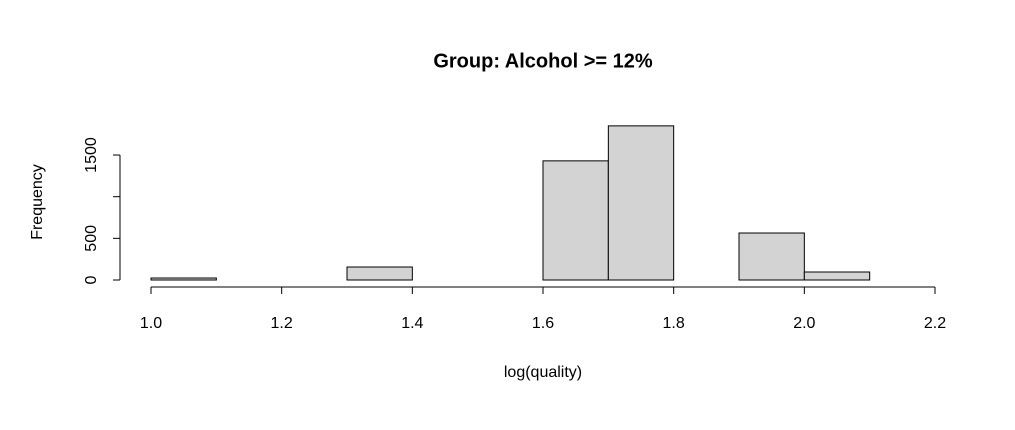 The height and width of the screenshot is (430, 1015). Describe the element at coordinates (91, 279) in the screenshot. I see `y-tick-label: 0` at that location.